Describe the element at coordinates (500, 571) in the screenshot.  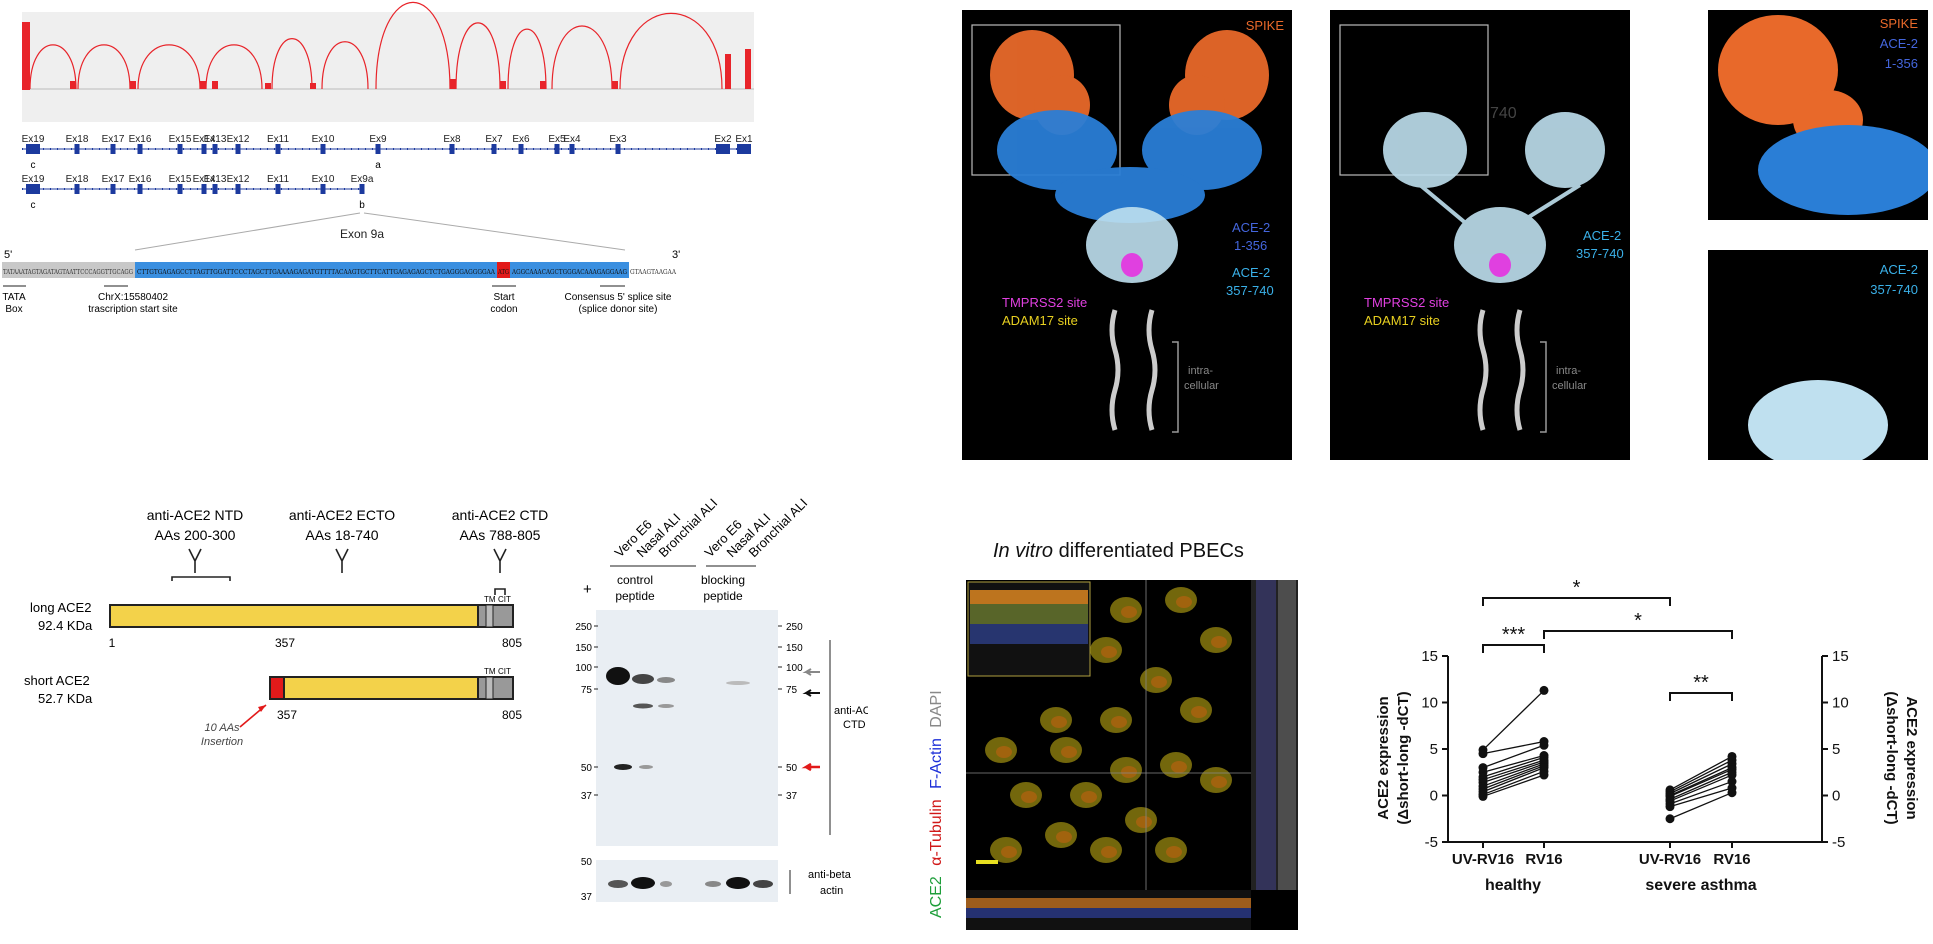
I see `antibody-icon-ctd` at that location.